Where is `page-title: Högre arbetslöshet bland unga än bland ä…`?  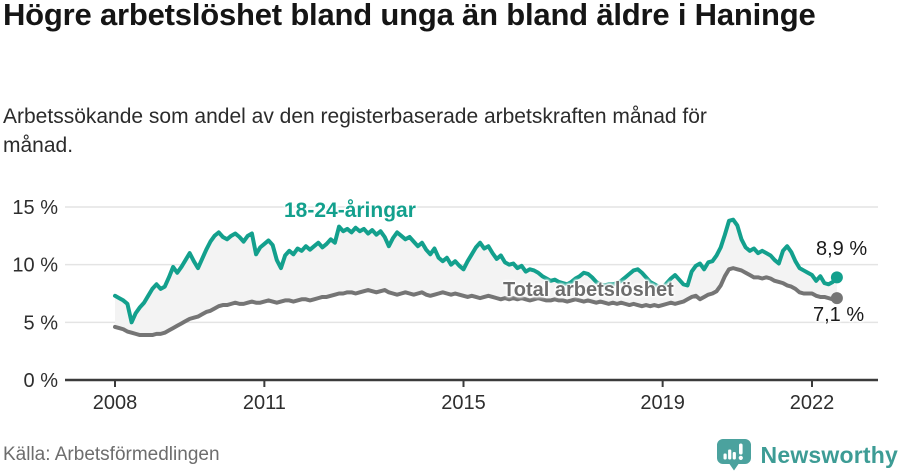
page-title: Högre arbetslöshet bland unga än bland ä… is located at coordinates (409, 16).